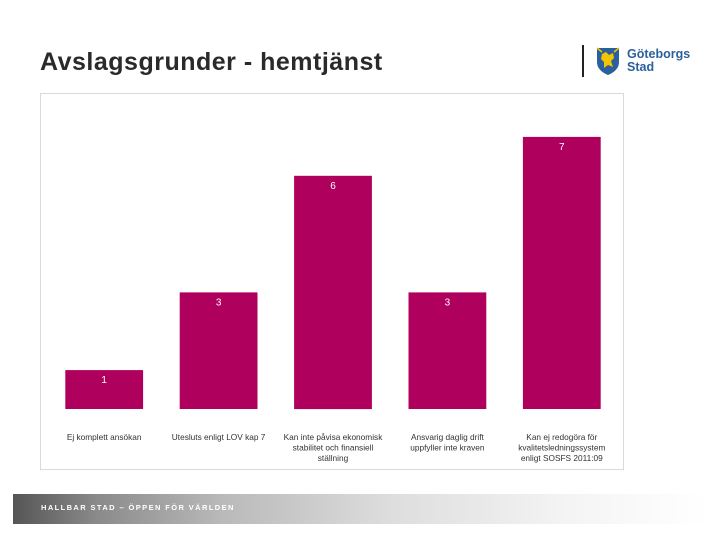  I want to click on category-label-line: Kan ej redogöra för, so click(561, 437).